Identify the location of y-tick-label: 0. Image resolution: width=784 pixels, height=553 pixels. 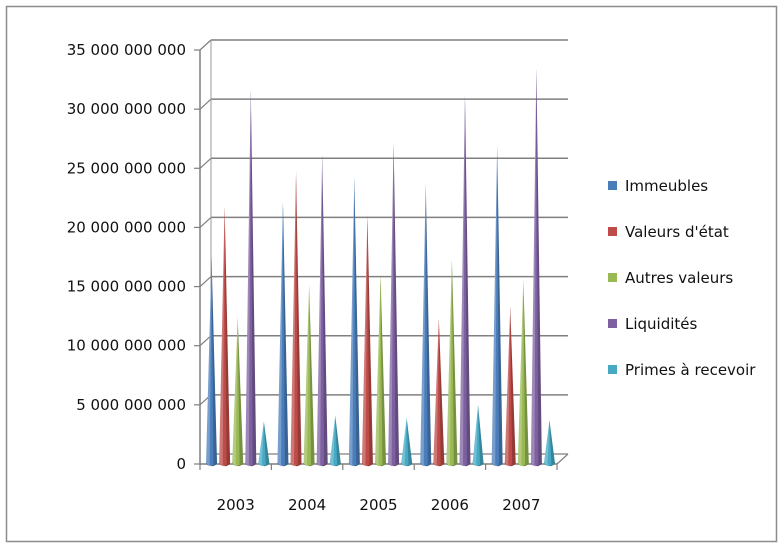
(181, 464).